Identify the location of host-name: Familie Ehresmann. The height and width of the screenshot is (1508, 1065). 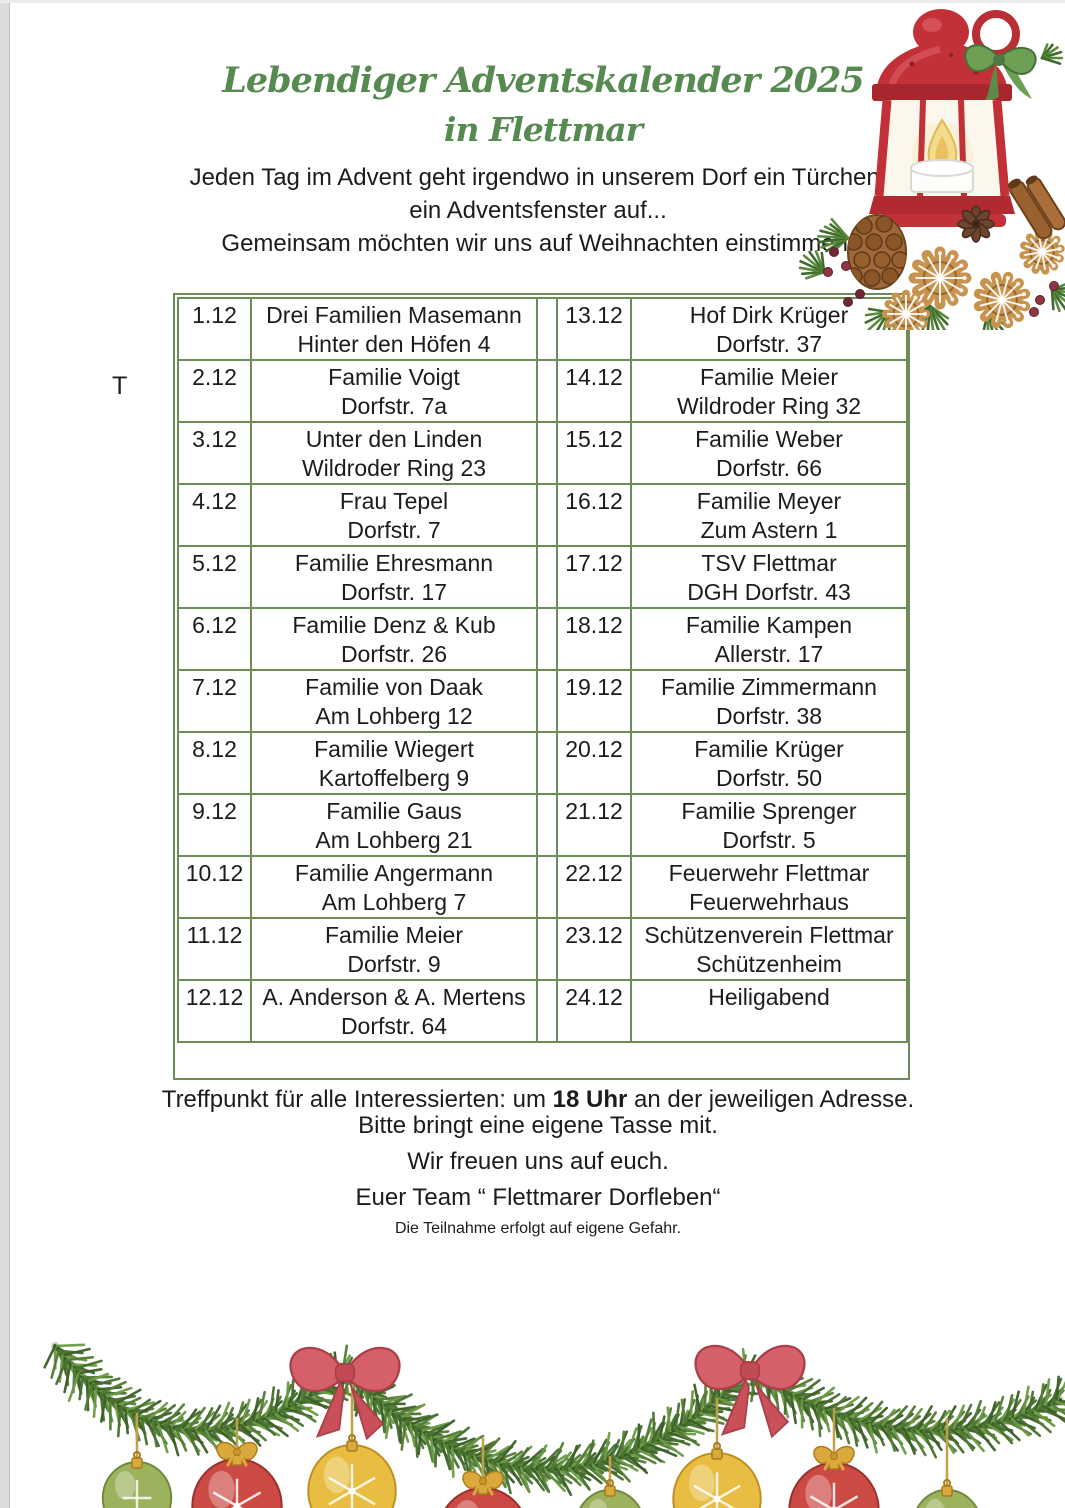
(394, 563).